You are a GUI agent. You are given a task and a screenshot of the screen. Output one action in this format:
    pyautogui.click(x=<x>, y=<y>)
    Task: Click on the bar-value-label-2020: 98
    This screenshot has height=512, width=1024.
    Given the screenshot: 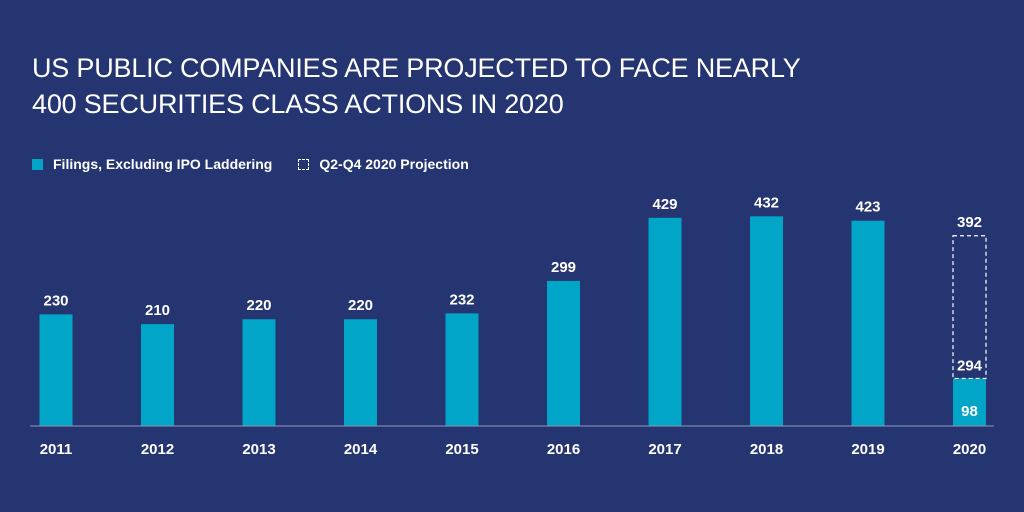 What is the action you would take?
    pyautogui.click(x=969, y=411)
    